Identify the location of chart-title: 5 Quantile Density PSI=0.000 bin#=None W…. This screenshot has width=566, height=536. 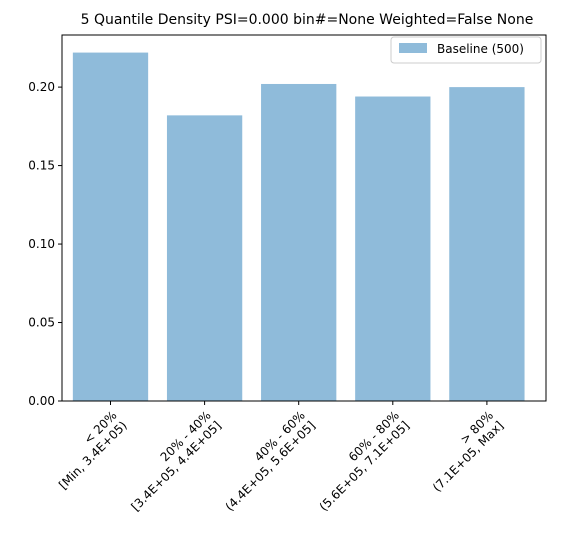
(307, 20).